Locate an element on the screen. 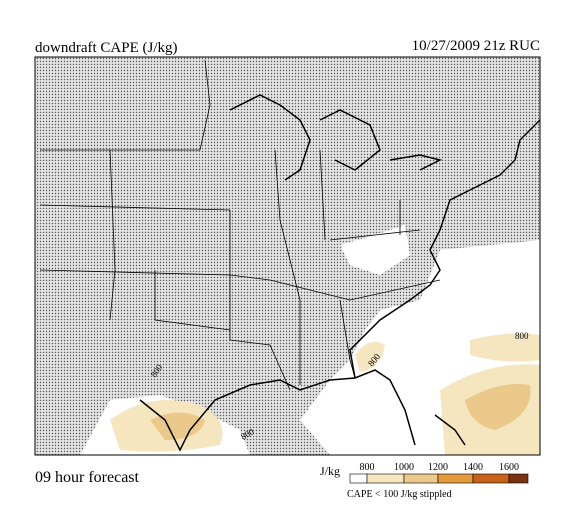 This screenshot has width=575, height=532. run-label: 10/27/2009 21z RUC is located at coordinates (476, 46).